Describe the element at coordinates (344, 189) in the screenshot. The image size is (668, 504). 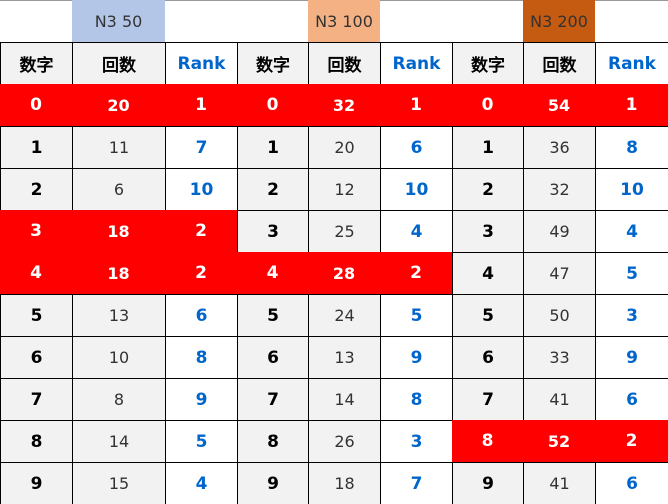
I see `table-cell-count: 12` at that location.